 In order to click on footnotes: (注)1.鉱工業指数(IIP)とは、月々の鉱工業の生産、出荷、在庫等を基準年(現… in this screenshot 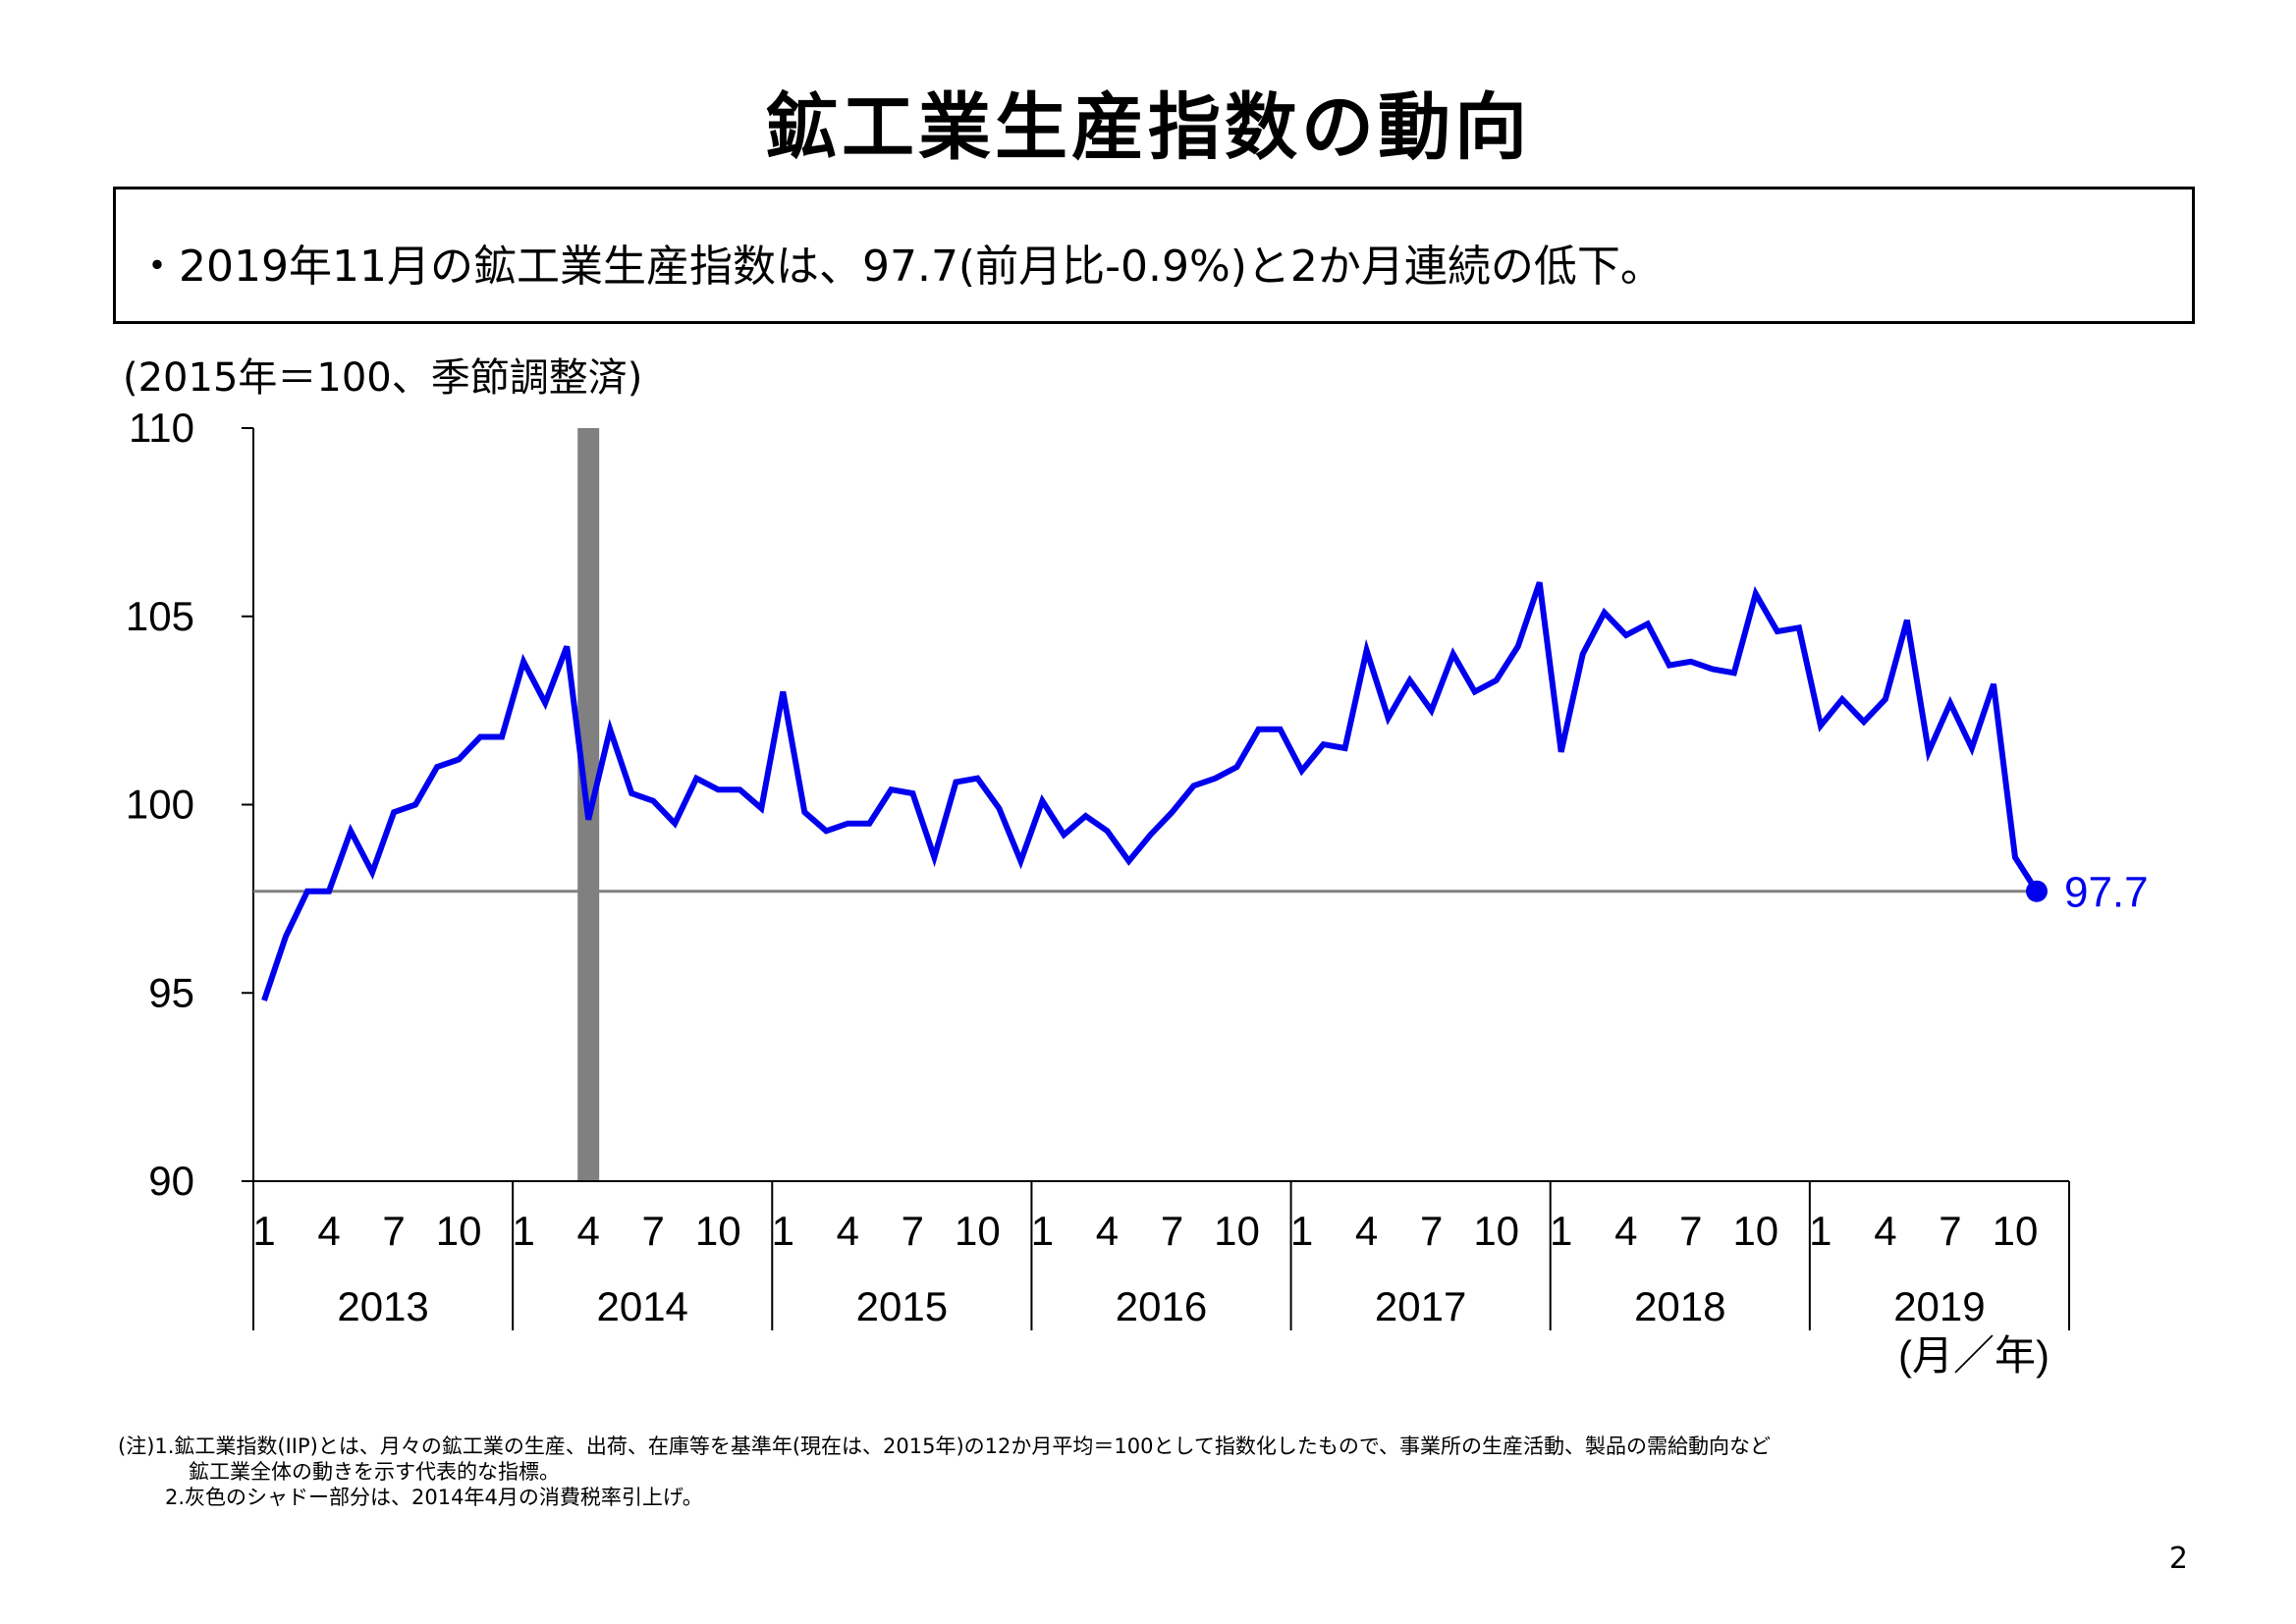, I will do `click(944, 1472)`.